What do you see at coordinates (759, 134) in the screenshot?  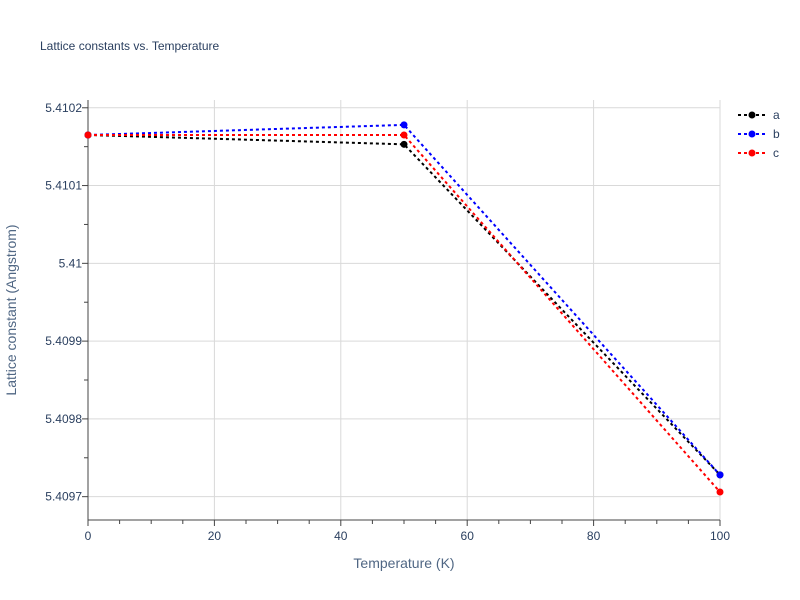 I see `legend: abc` at bounding box center [759, 134].